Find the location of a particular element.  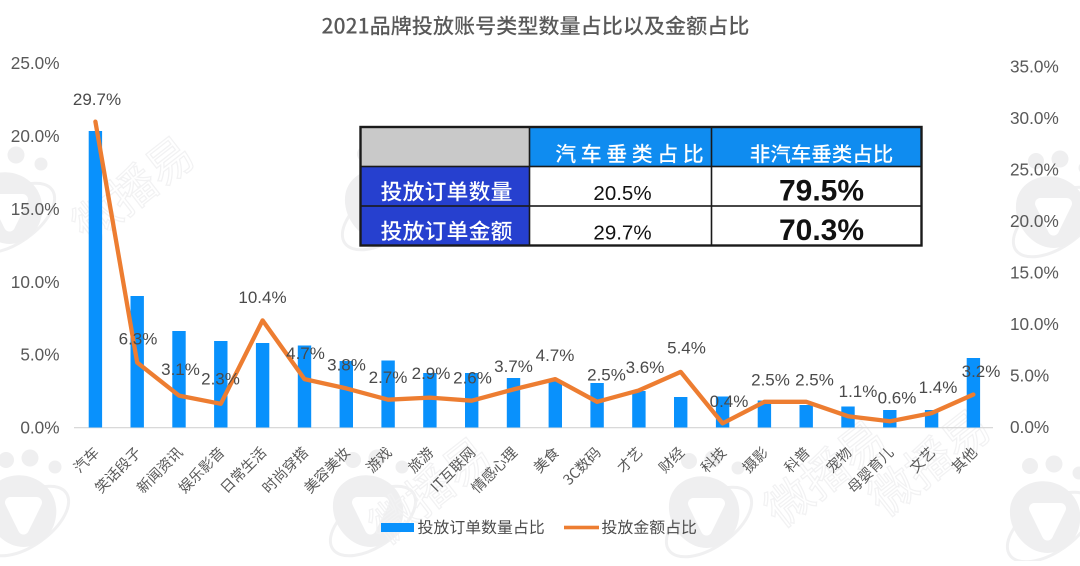

svg-text: 0.6% is located at coordinates (897, 398).